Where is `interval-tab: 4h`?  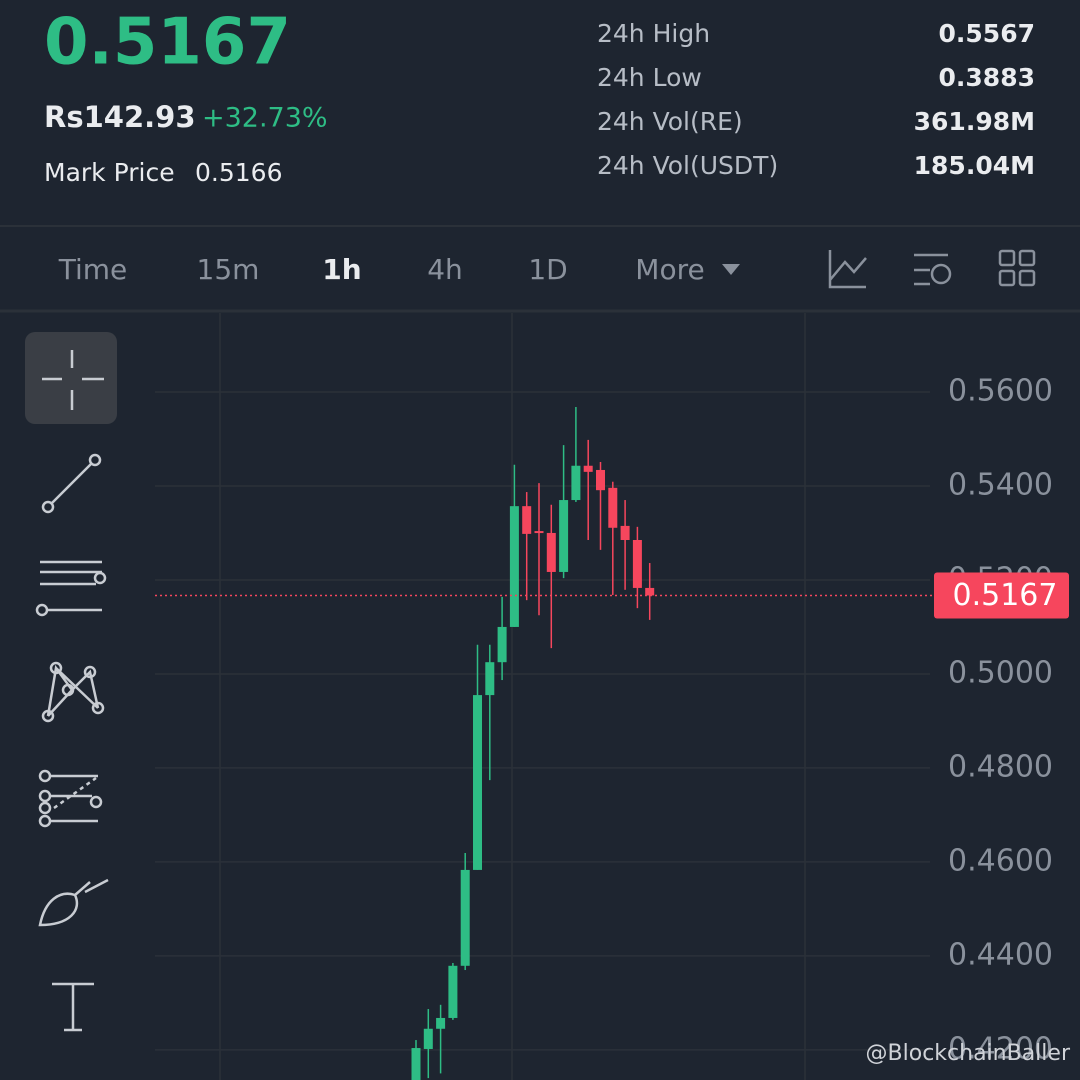 interval-tab: 4h is located at coordinates (445, 269).